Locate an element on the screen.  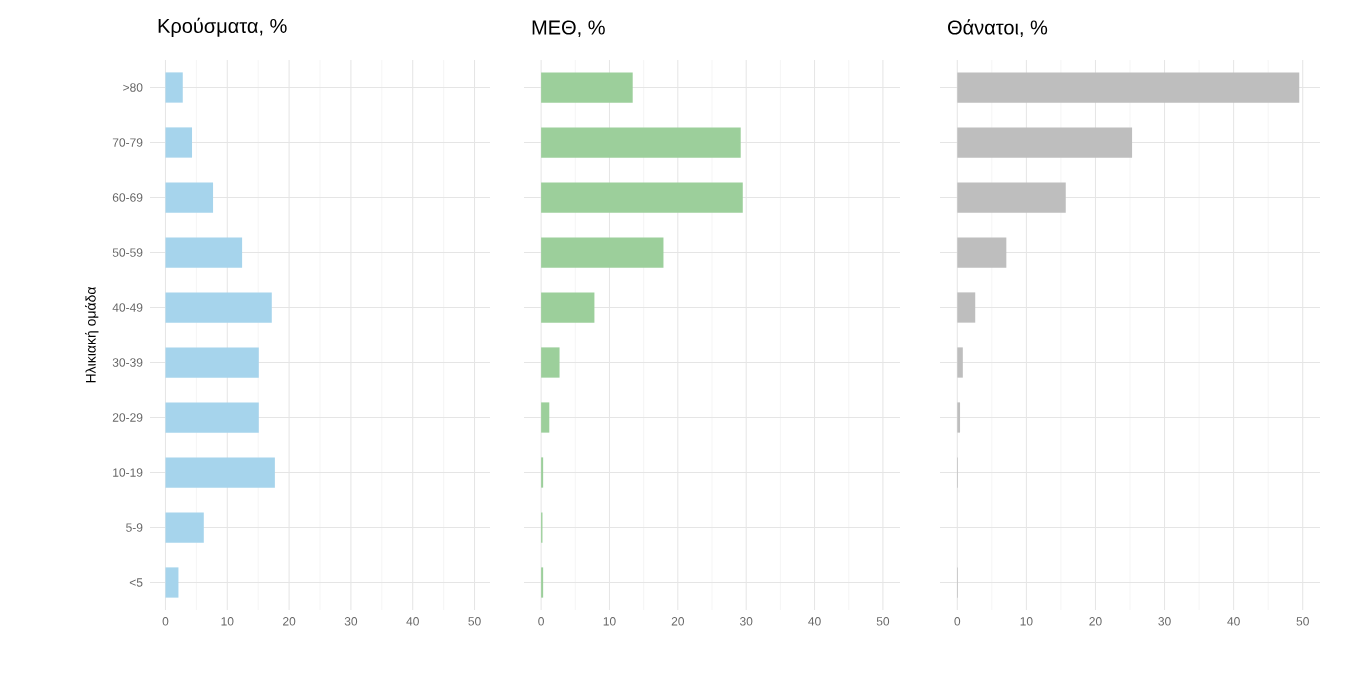
chart-title: Κρούσματα, % is located at coordinates (222, 27).